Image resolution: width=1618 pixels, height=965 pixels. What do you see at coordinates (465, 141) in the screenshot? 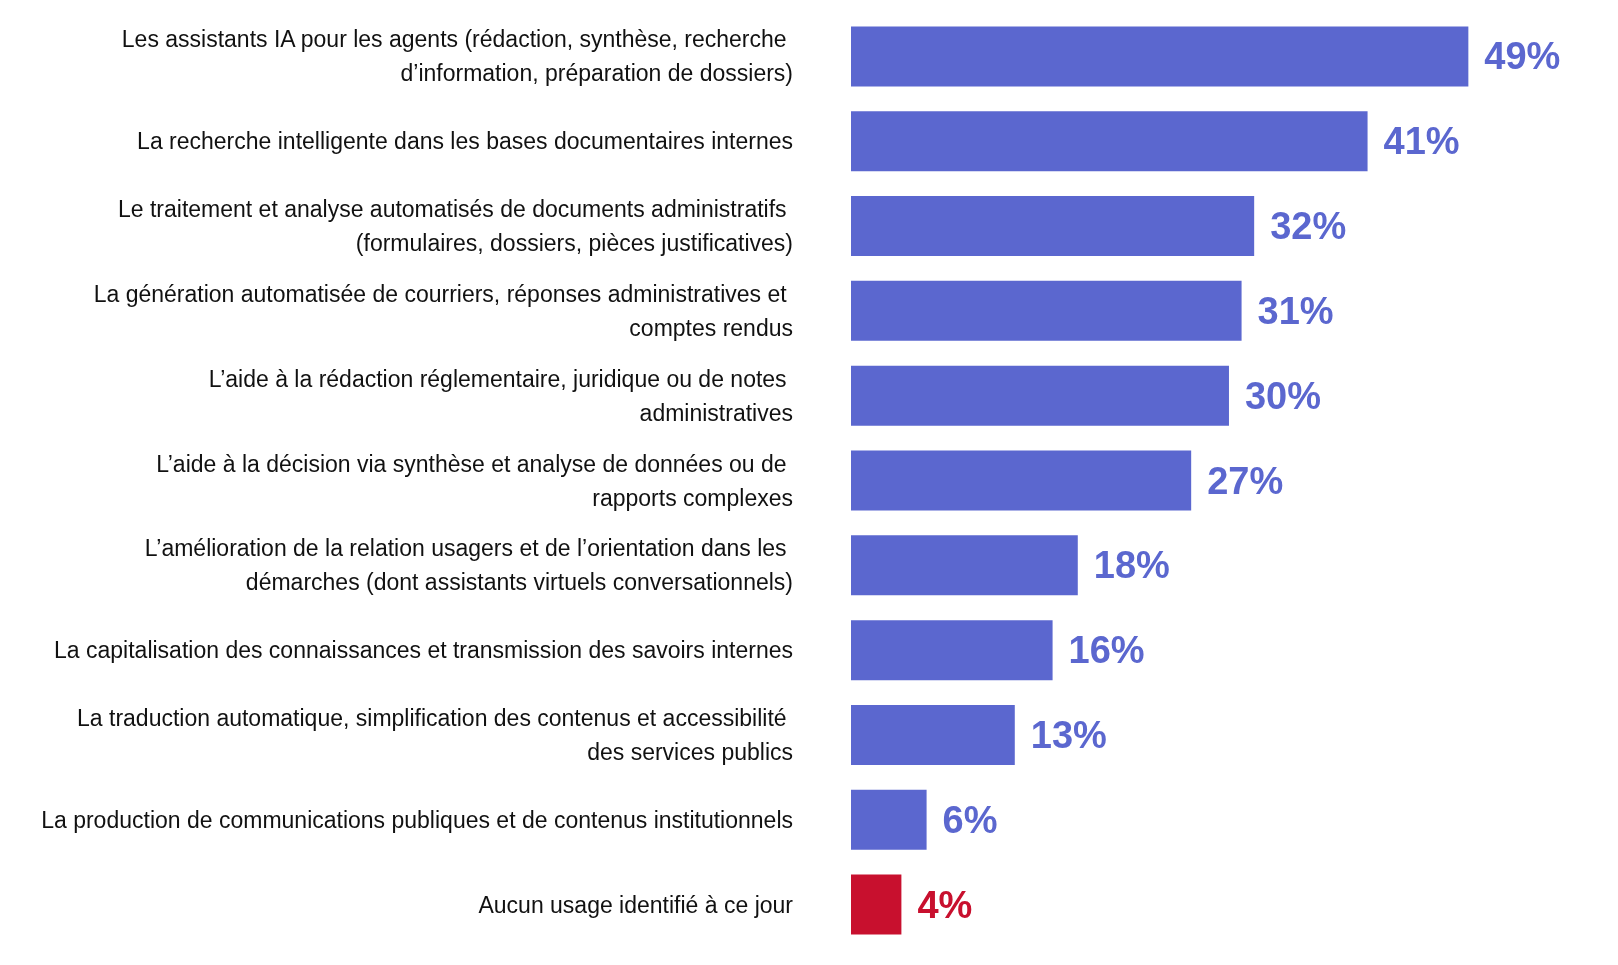
I see `y-tick-label: La recherche intelligente dans les bases documentaires internes` at bounding box center [465, 141].